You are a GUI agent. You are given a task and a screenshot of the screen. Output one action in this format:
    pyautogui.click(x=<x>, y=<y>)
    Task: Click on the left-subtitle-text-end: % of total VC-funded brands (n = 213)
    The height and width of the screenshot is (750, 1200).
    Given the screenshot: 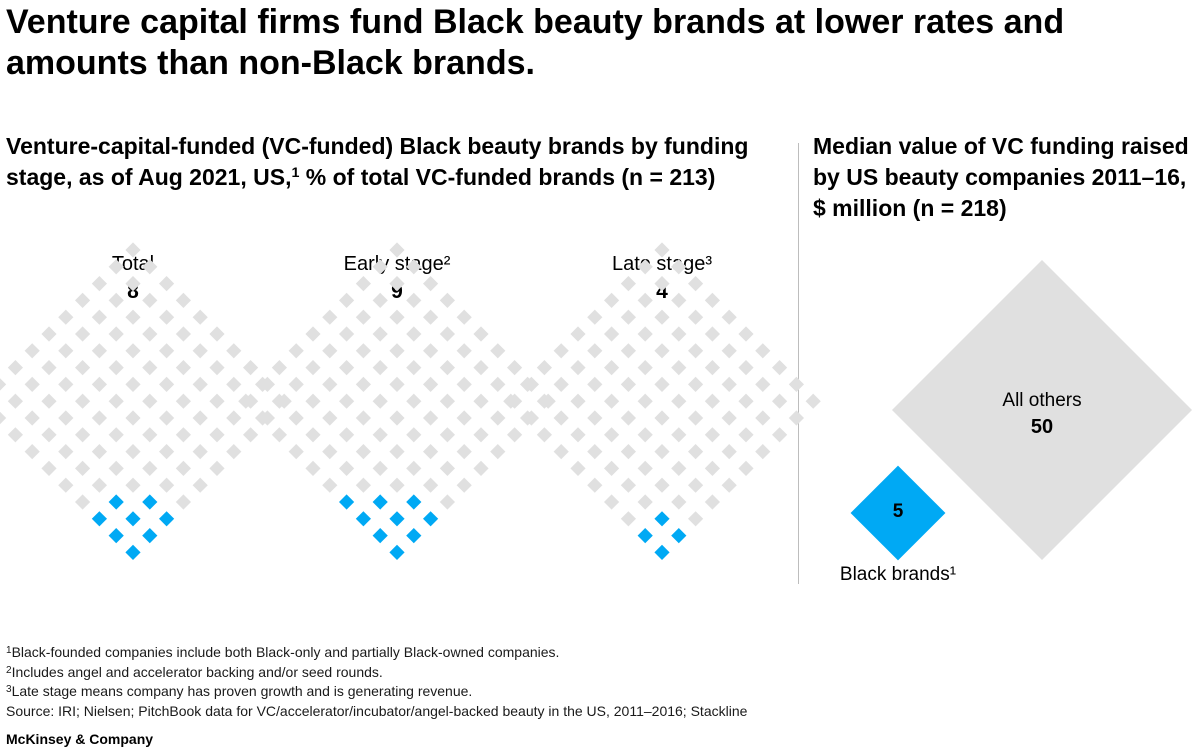 What is the action you would take?
    pyautogui.click(x=507, y=177)
    